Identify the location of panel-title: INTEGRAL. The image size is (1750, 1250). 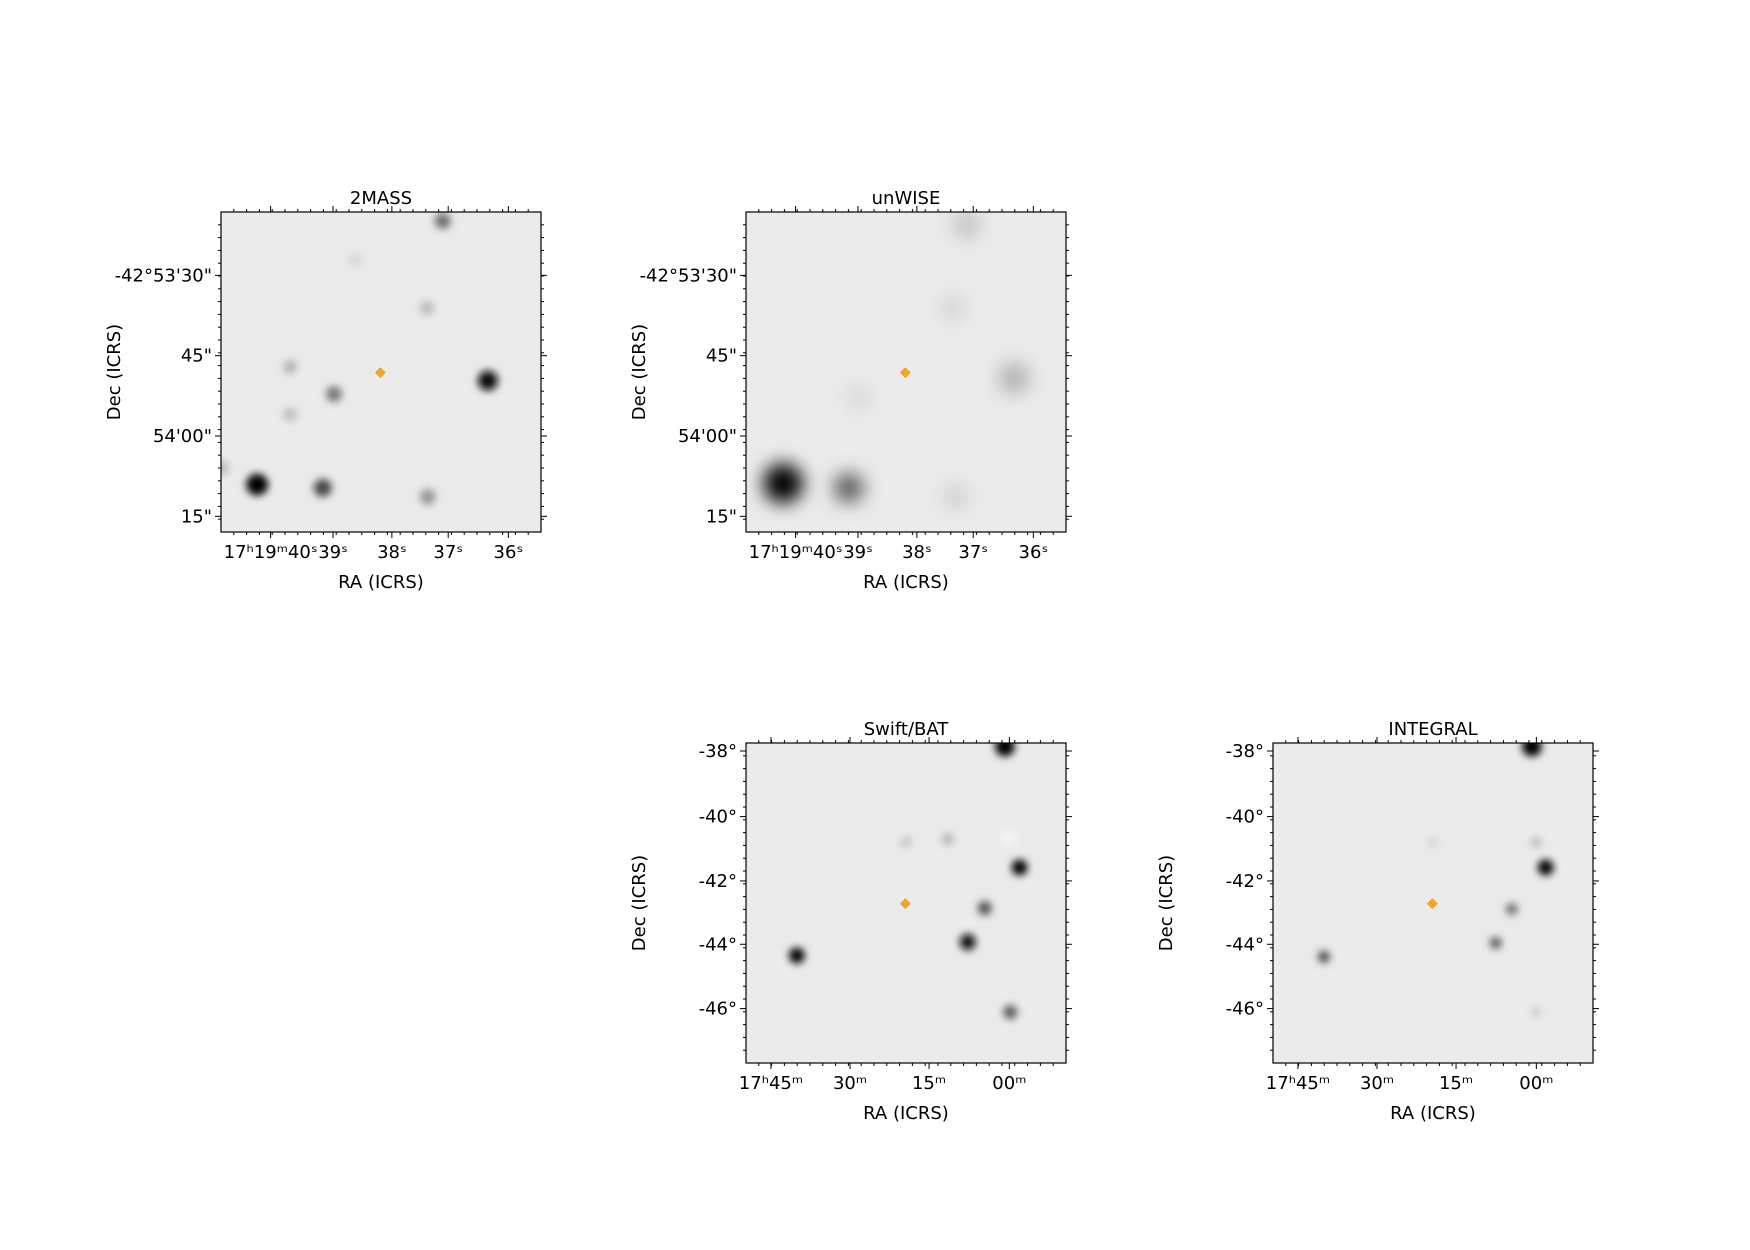
(1432, 729).